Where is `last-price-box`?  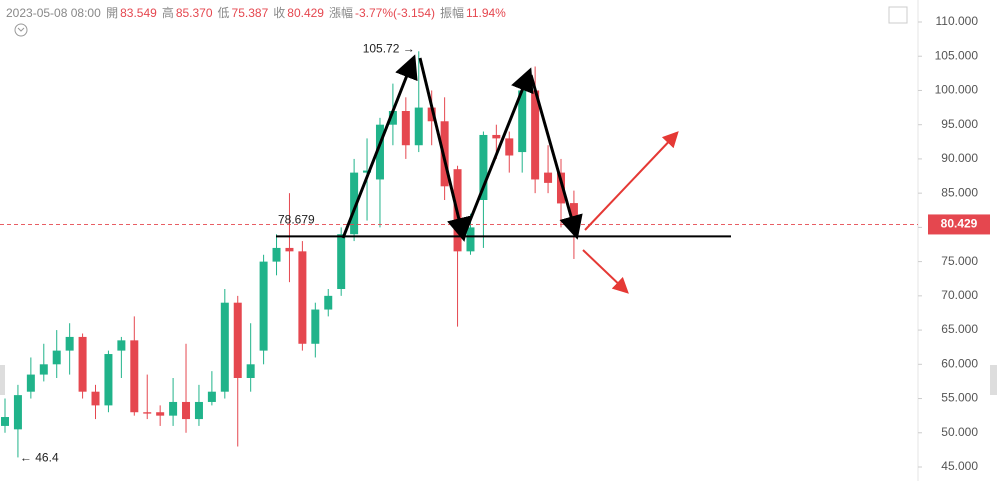 last-price-box is located at coordinates (959, 224).